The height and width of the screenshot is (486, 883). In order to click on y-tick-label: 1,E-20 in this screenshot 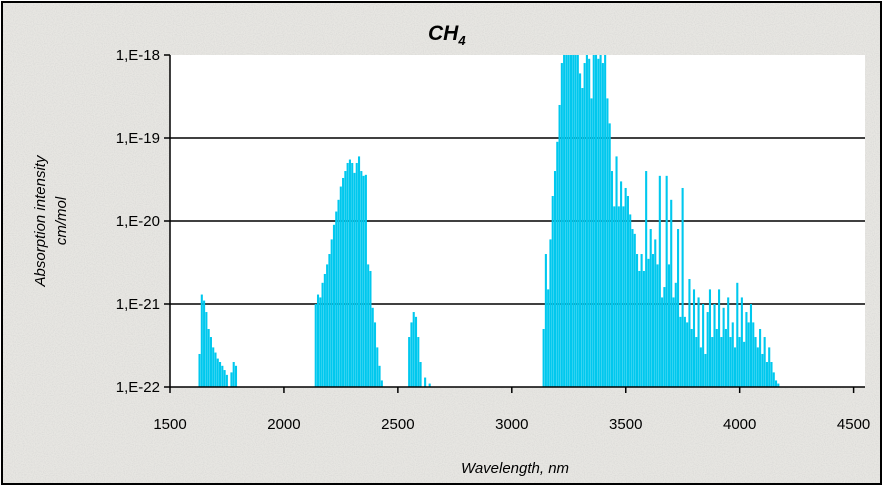, I will do `click(138, 221)`.